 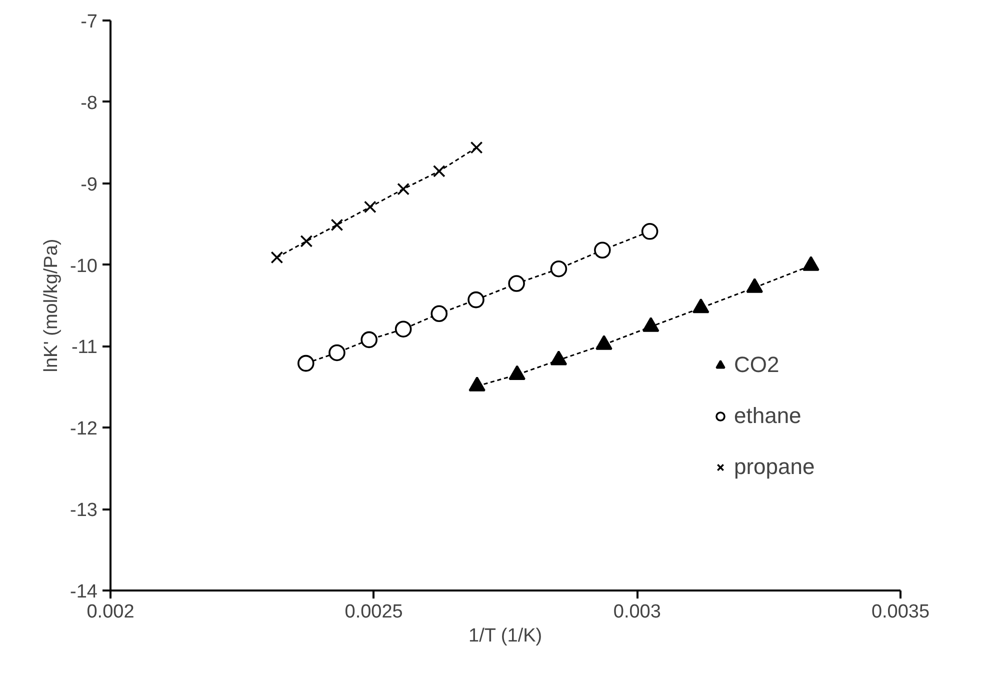 What do you see at coordinates (84, 511) in the screenshot?
I see `y-tick-label: -13` at bounding box center [84, 511].